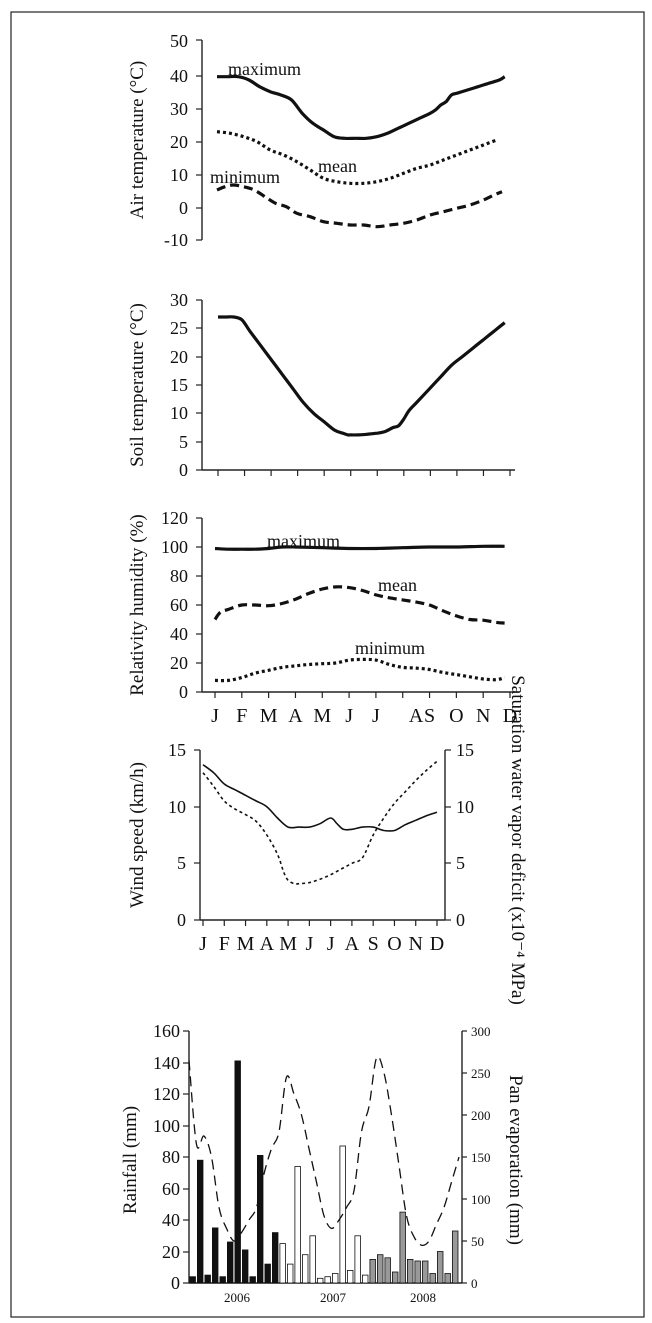 This screenshot has width=652, height=1323. Describe the element at coordinates (137, 605) in the screenshot. I see `y-axis-title: Relativity humidity (%)` at that location.